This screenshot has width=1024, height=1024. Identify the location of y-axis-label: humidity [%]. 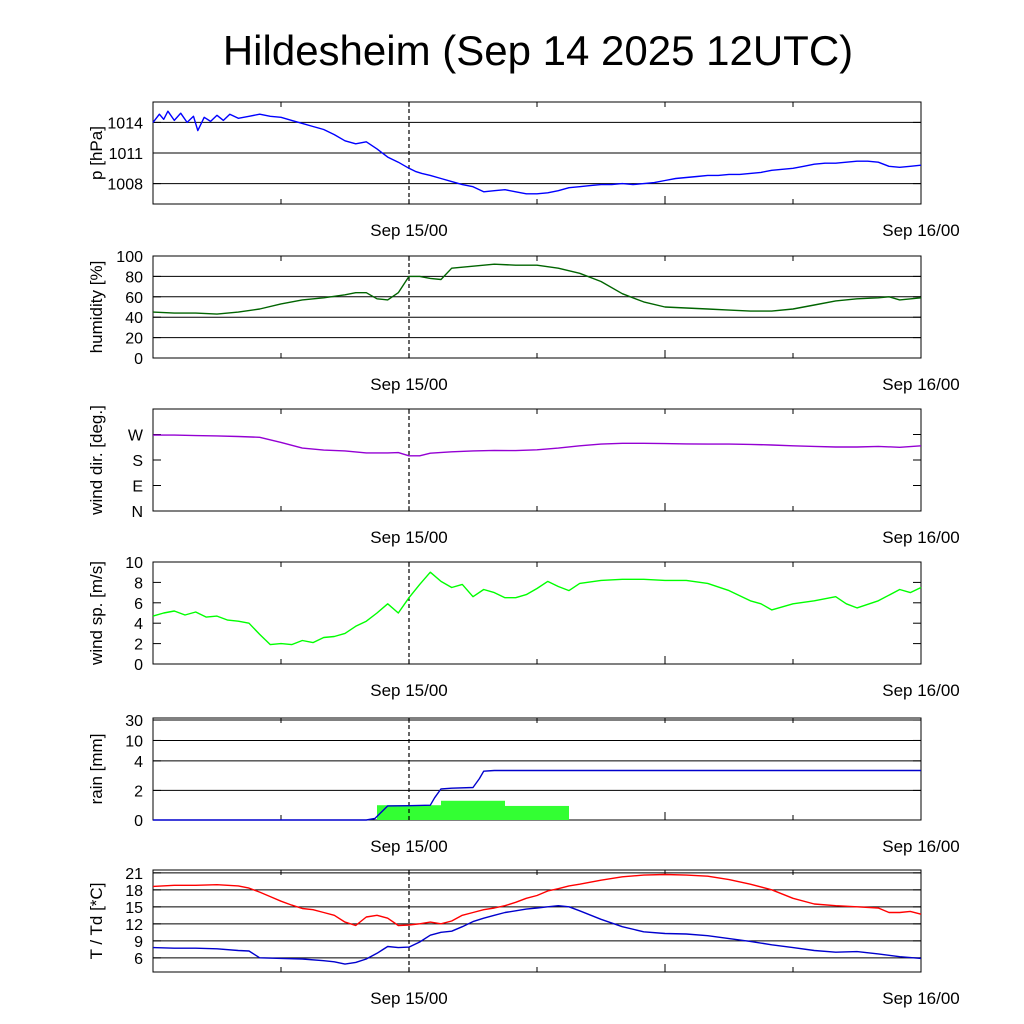
(96, 307).